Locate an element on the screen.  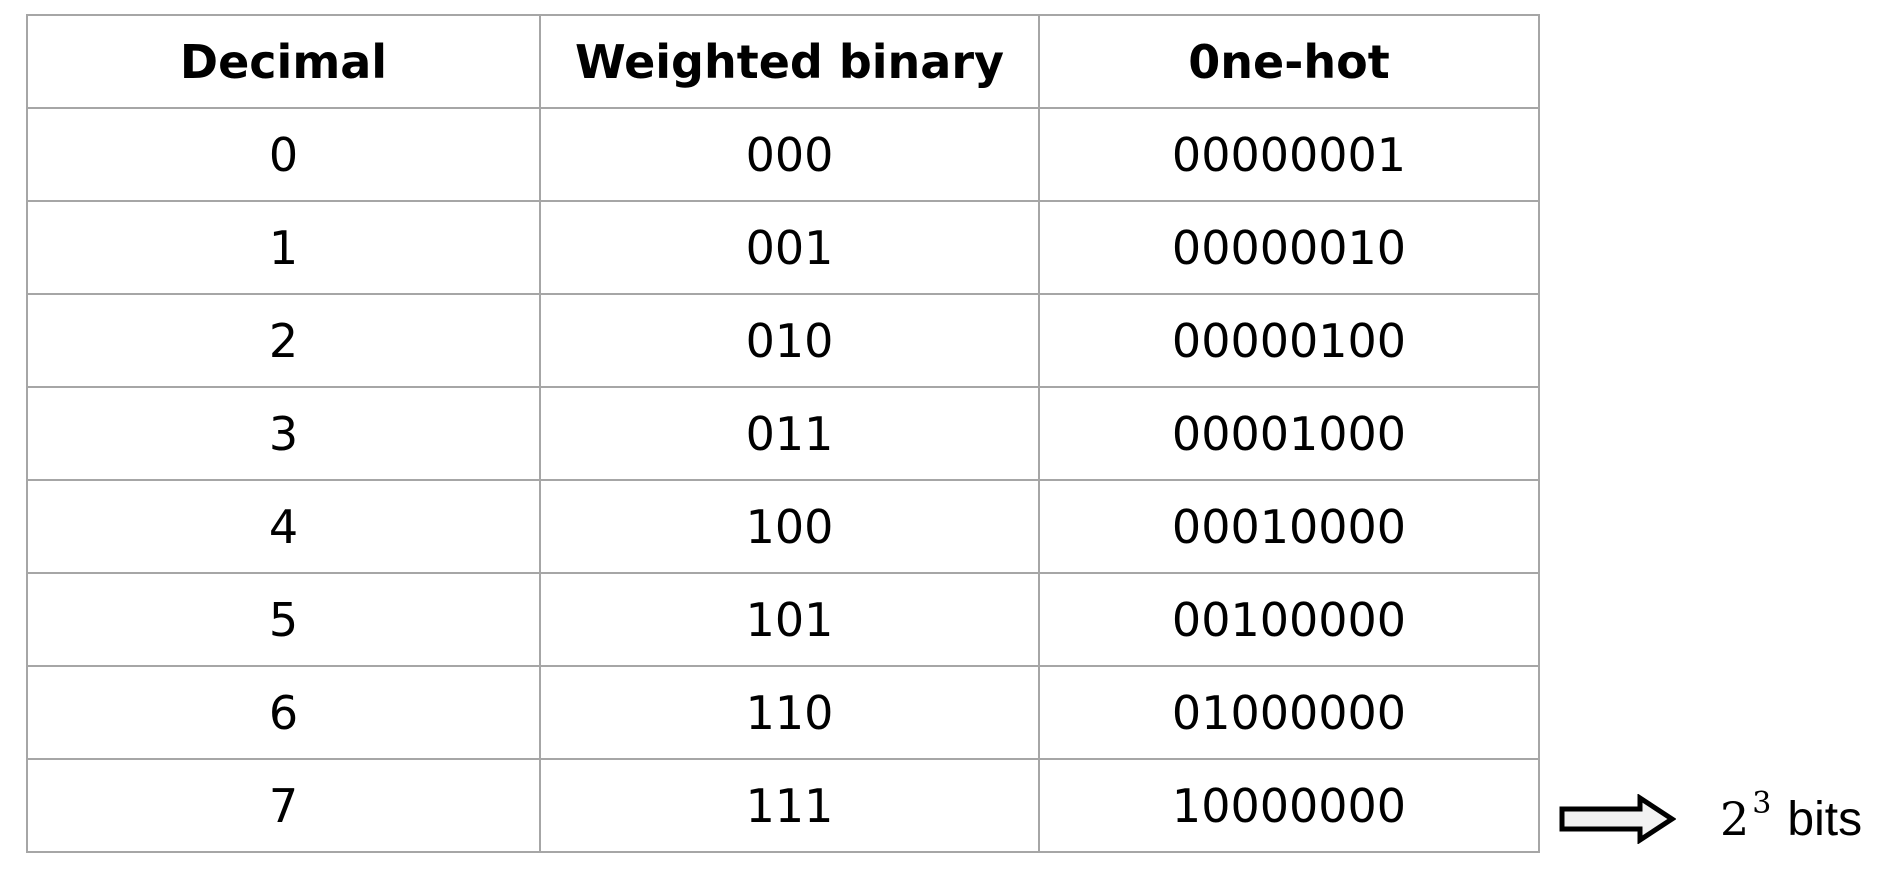
double-arrow-right-icon is located at coordinates (1617, 819).